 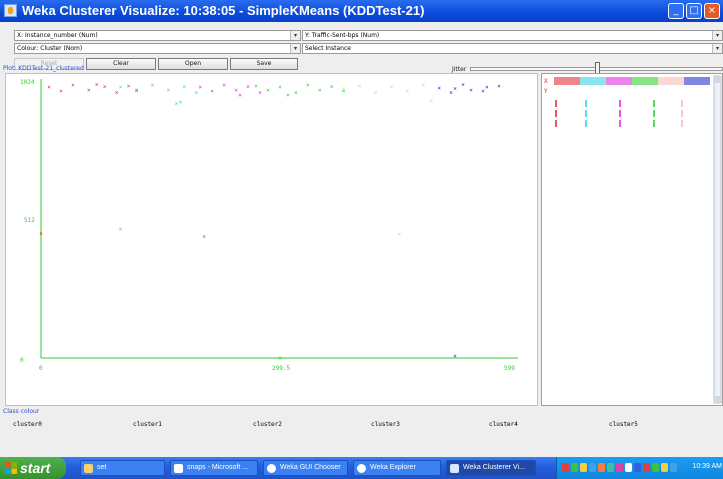 What do you see at coordinates (157, 35) in the screenshot?
I see `x-axis-select: X: Instance_number (Num) ▾` at bounding box center [157, 35].